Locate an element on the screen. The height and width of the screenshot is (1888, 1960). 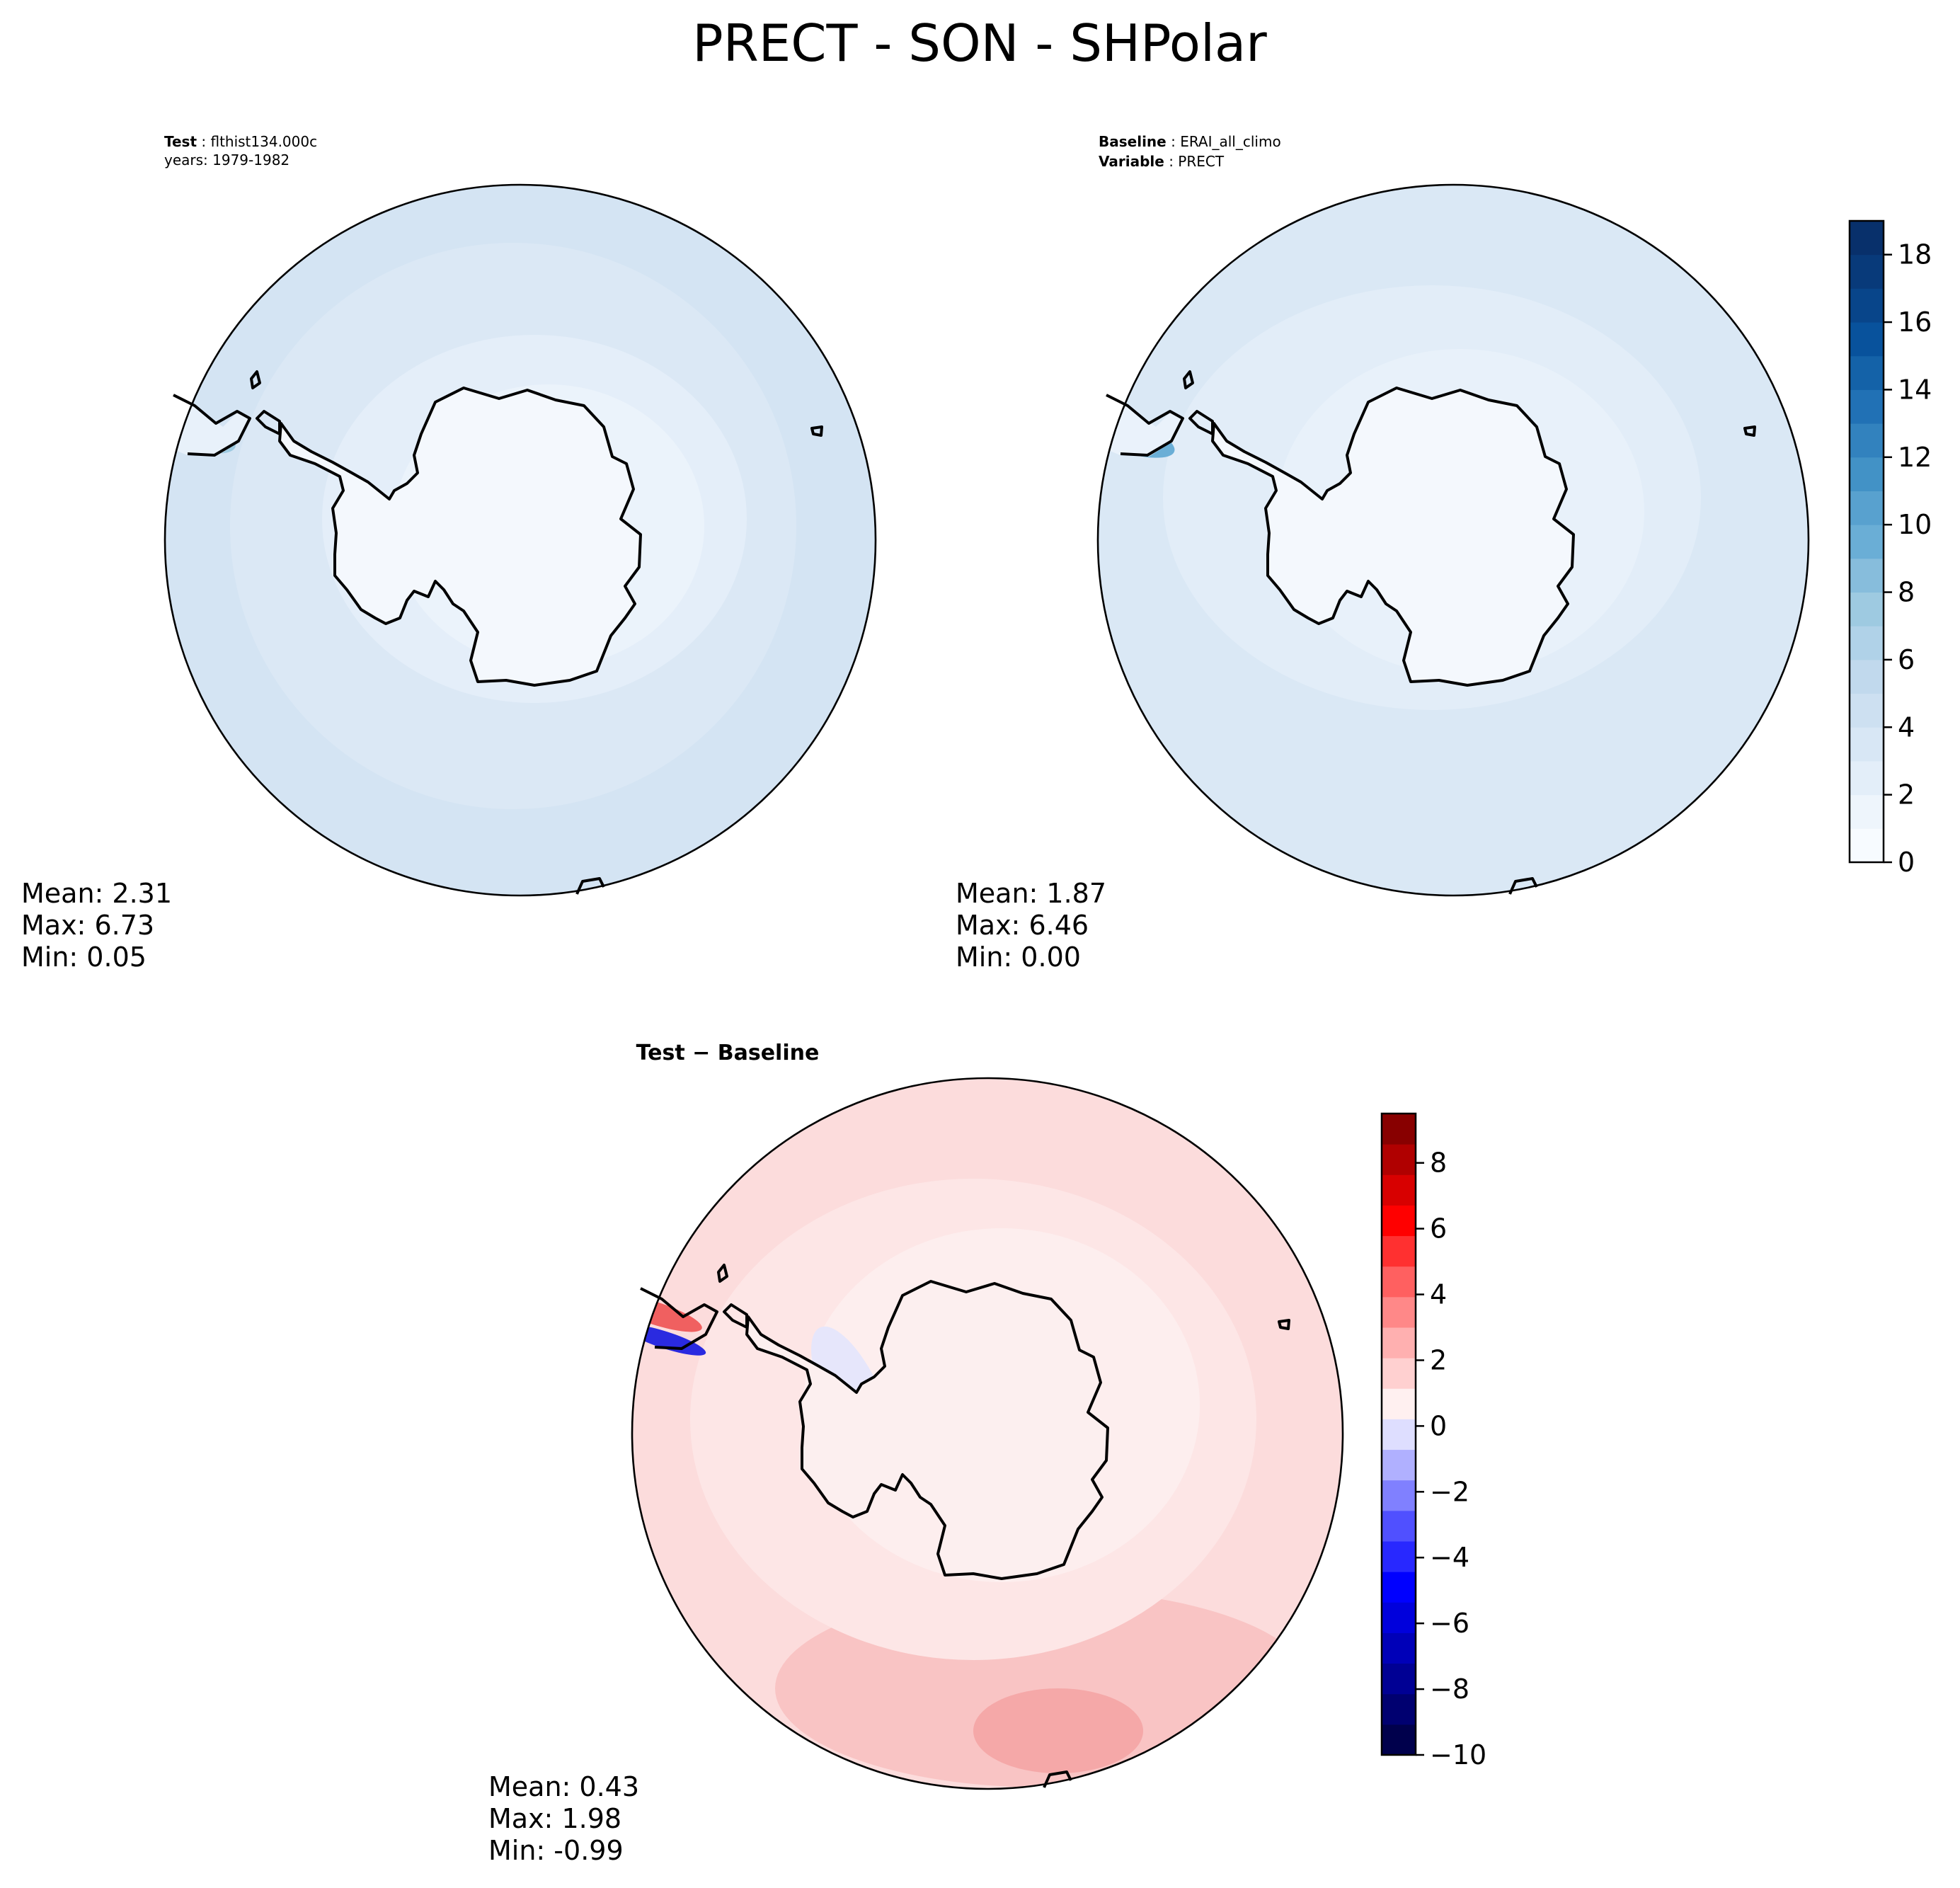
test-stat-mean: Mean: 2.31 is located at coordinates (96, 894).